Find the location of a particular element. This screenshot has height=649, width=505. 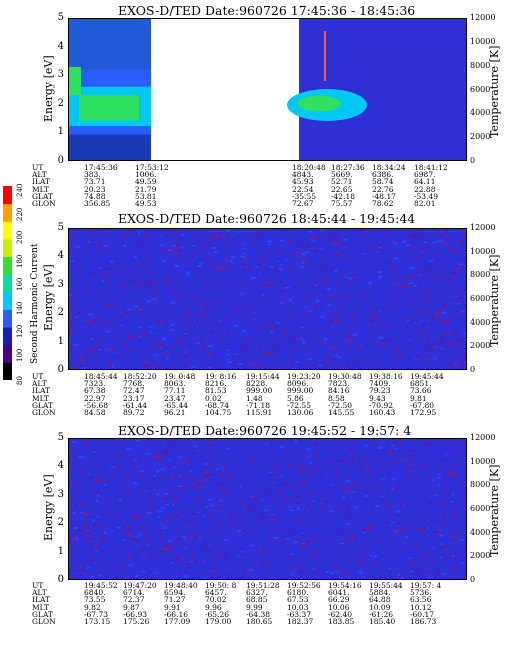

orbit-cell: 64.88 is located at coordinates (380, 600).